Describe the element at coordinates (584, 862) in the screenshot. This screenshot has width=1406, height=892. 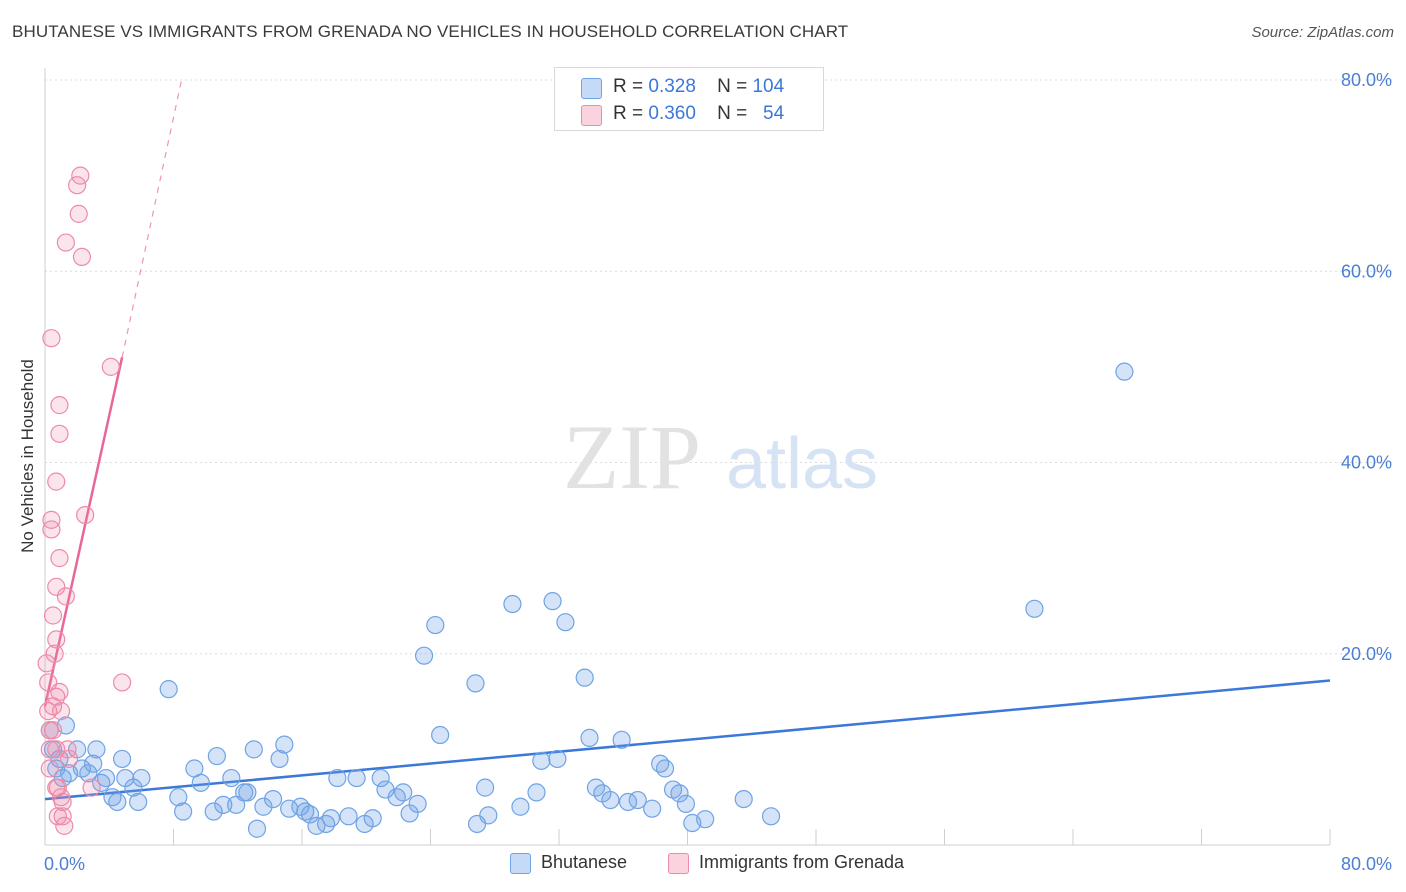
I see `series-label: Bhutanese` at that location.